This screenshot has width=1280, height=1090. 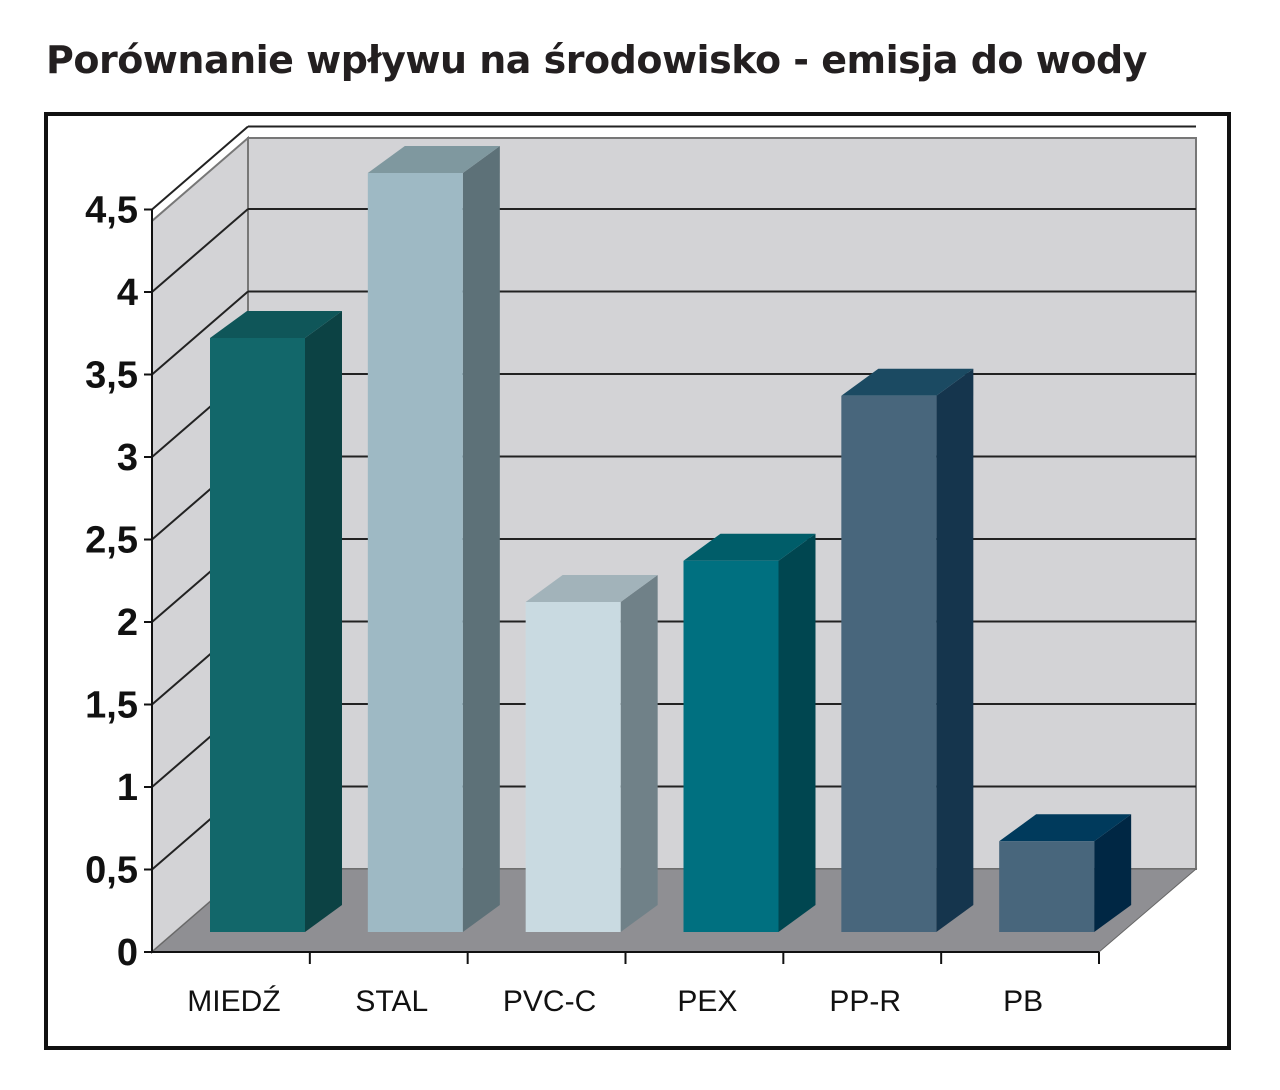 What do you see at coordinates (707, 1001) in the screenshot?
I see `x-tick-label: PEX` at bounding box center [707, 1001].